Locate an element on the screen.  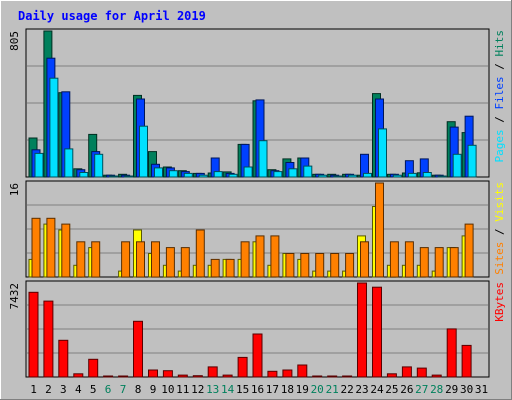
x-tick-label-15: 15 is located at coordinates (242, 389).